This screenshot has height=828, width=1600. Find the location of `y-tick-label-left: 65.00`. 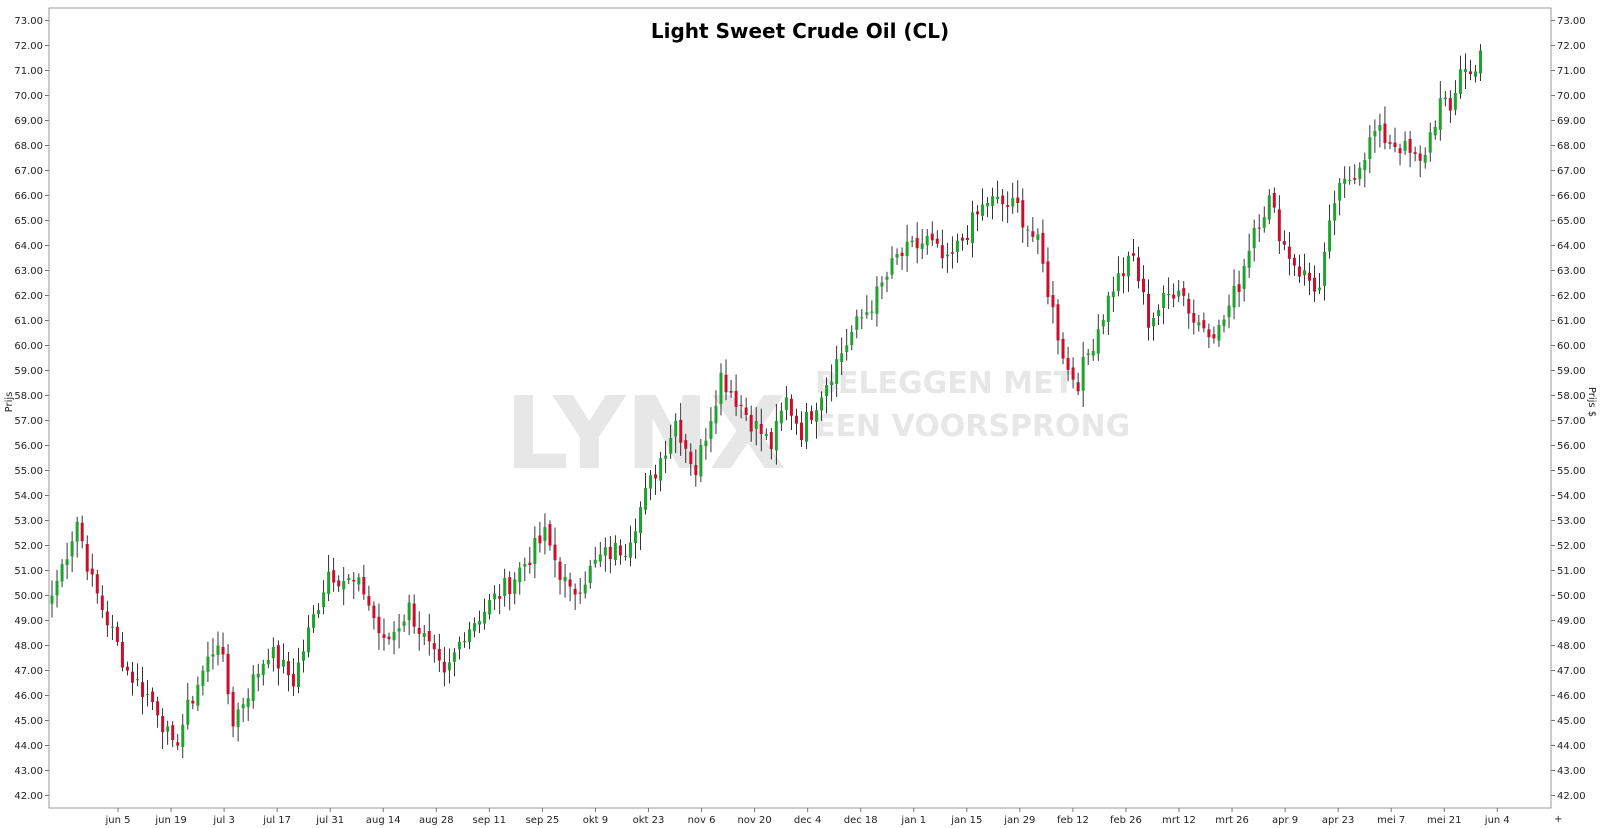

y-tick-label-left: 65.00 is located at coordinates (28, 221).